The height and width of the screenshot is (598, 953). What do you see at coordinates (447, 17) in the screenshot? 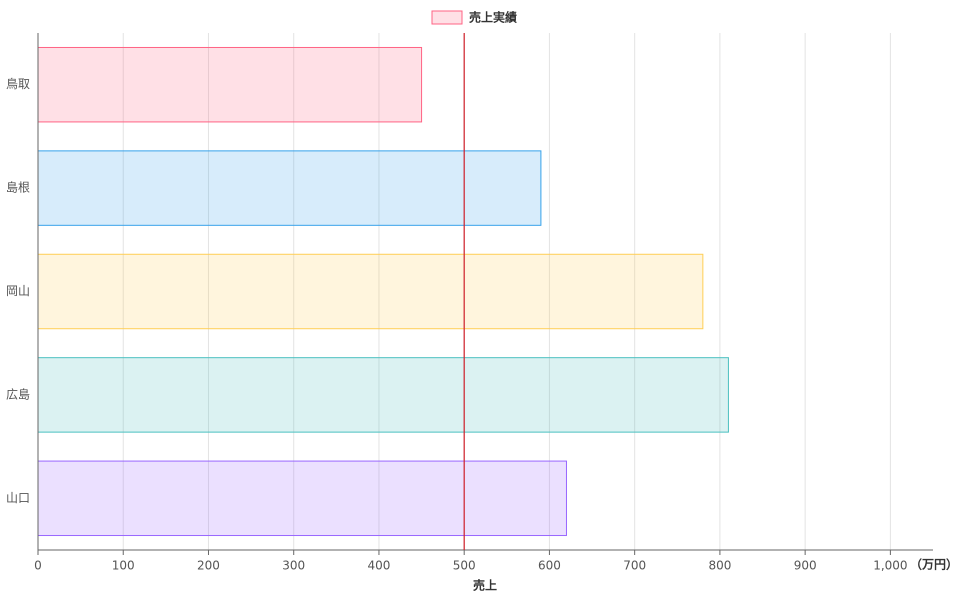
I see `legend-swatch` at bounding box center [447, 17].